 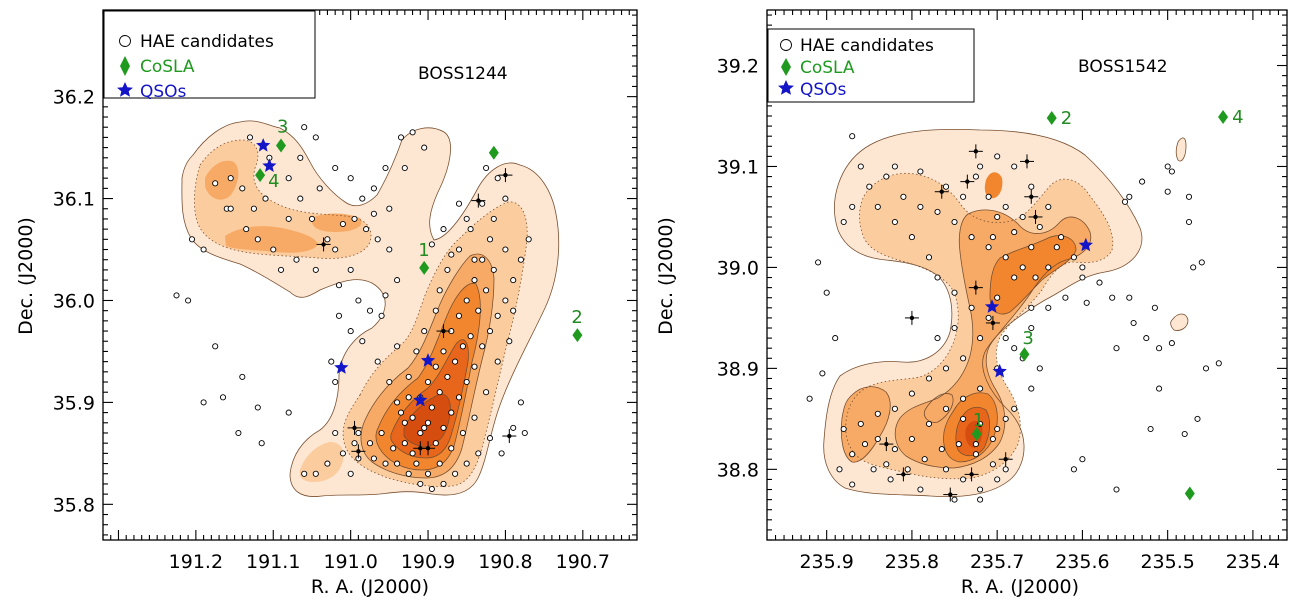 What do you see at coordinates (196, 562) in the screenshot?
I see `x-tick-label: 191.2` at bounding box center [196, 562].